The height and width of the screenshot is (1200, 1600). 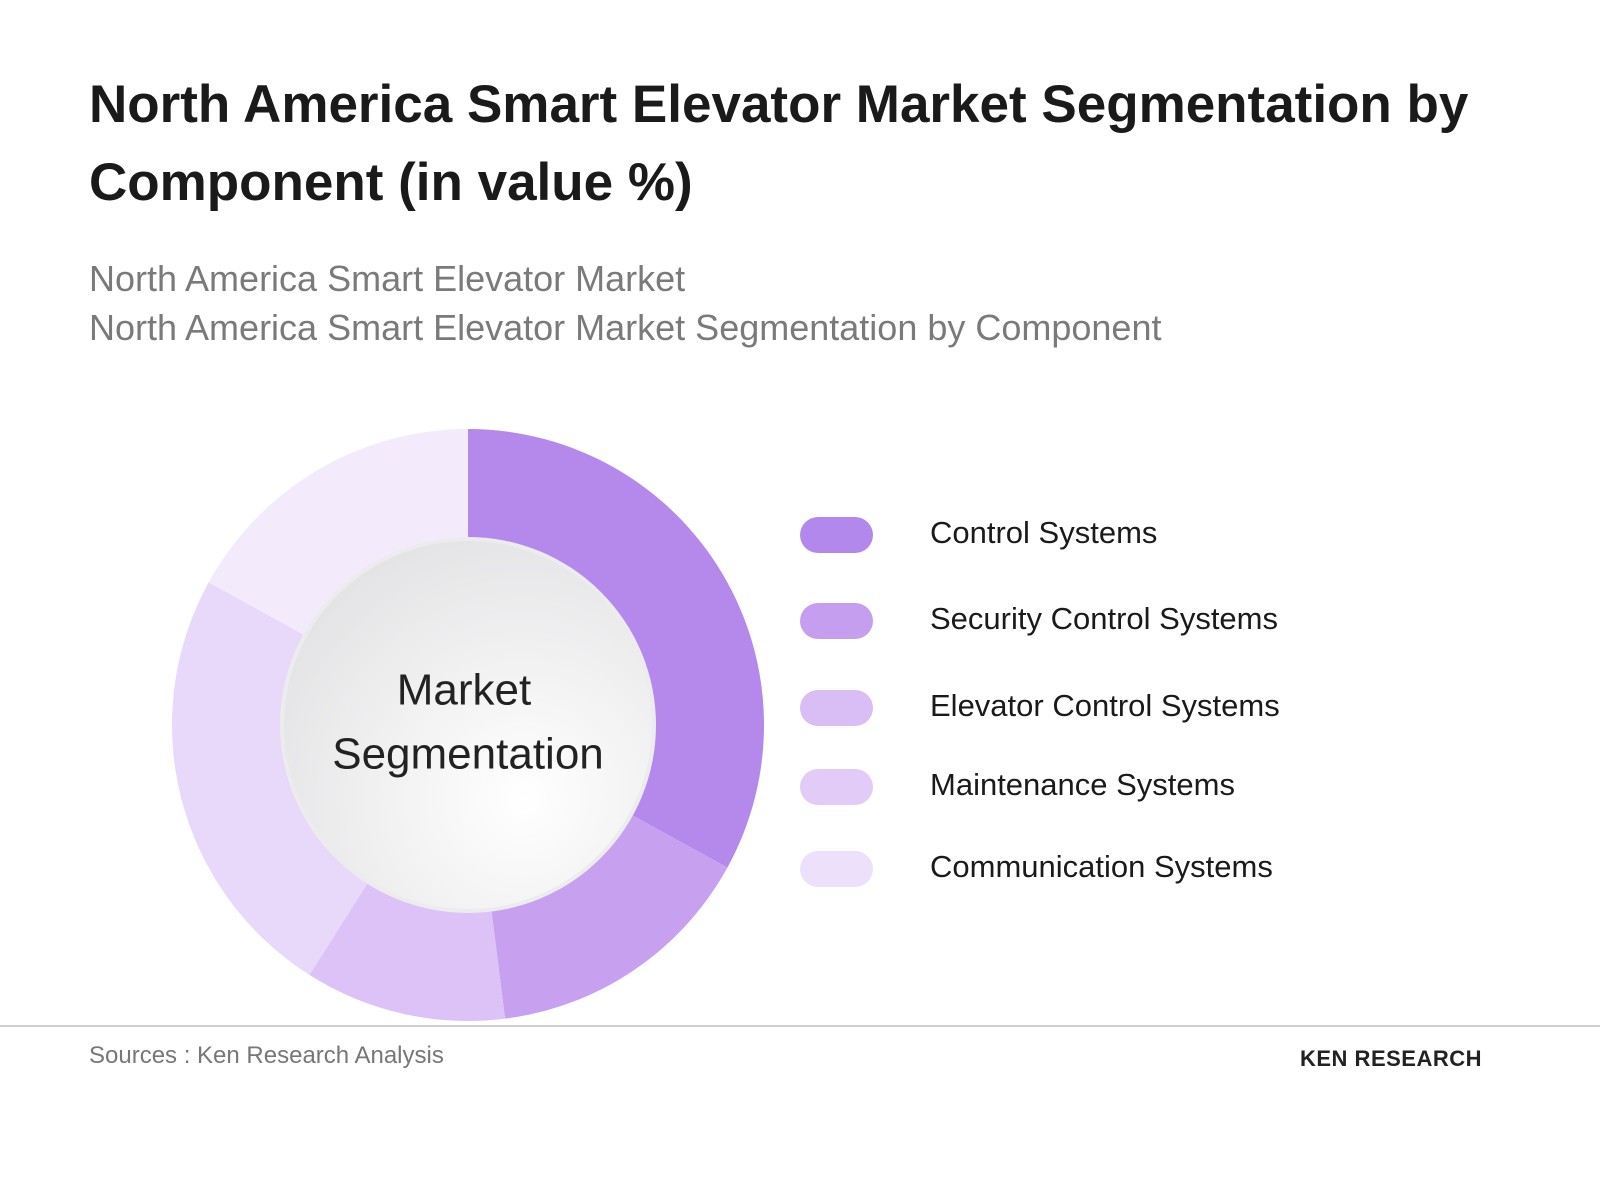 I want to click on center-label: Market, so click(x=464, y=690).